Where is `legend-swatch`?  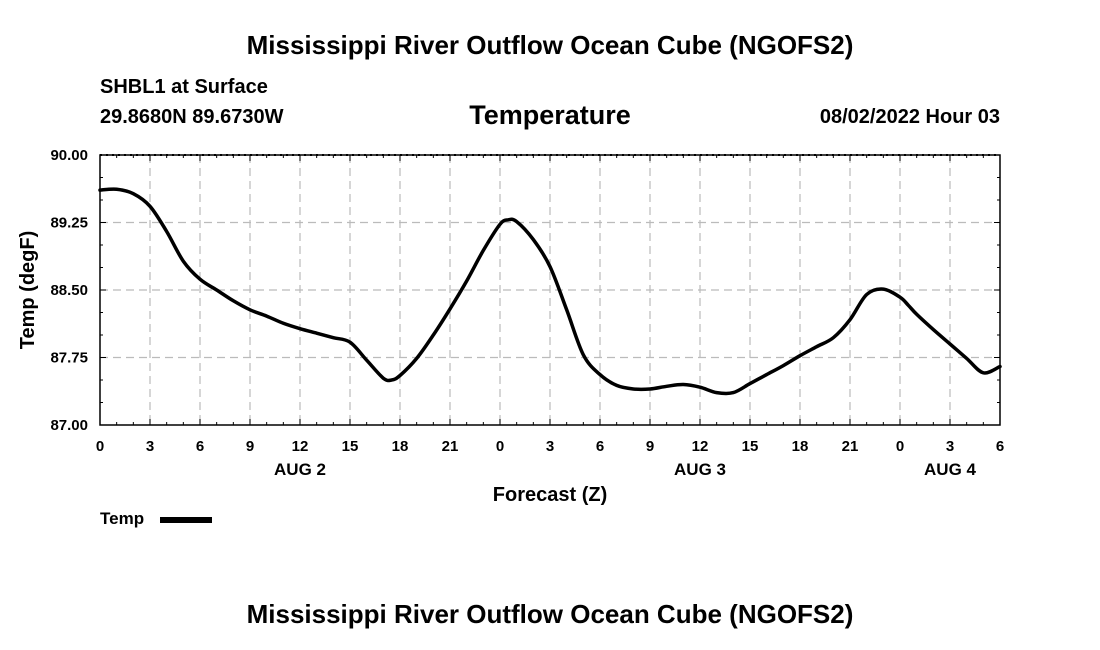
legend-swatch is located at coordinates (186, 520).